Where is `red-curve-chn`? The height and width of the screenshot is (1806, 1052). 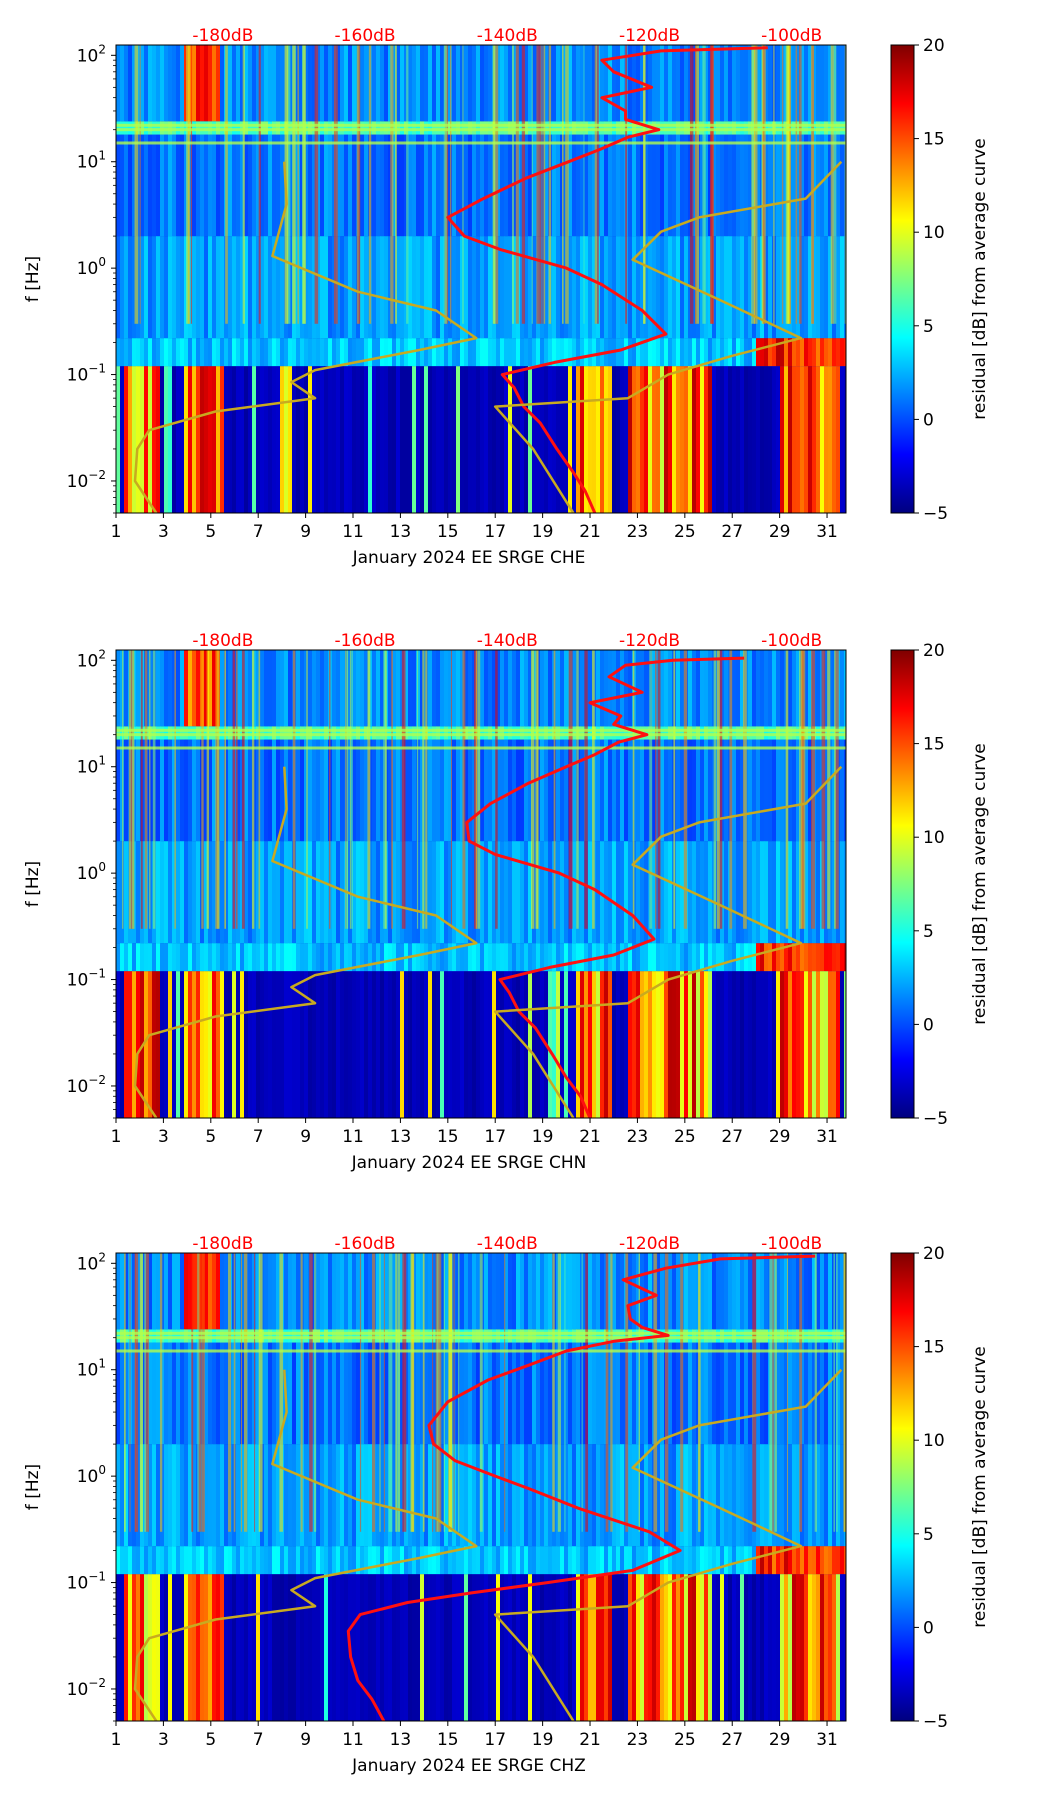 red-curve-chn is located at coordinates (605, 887).